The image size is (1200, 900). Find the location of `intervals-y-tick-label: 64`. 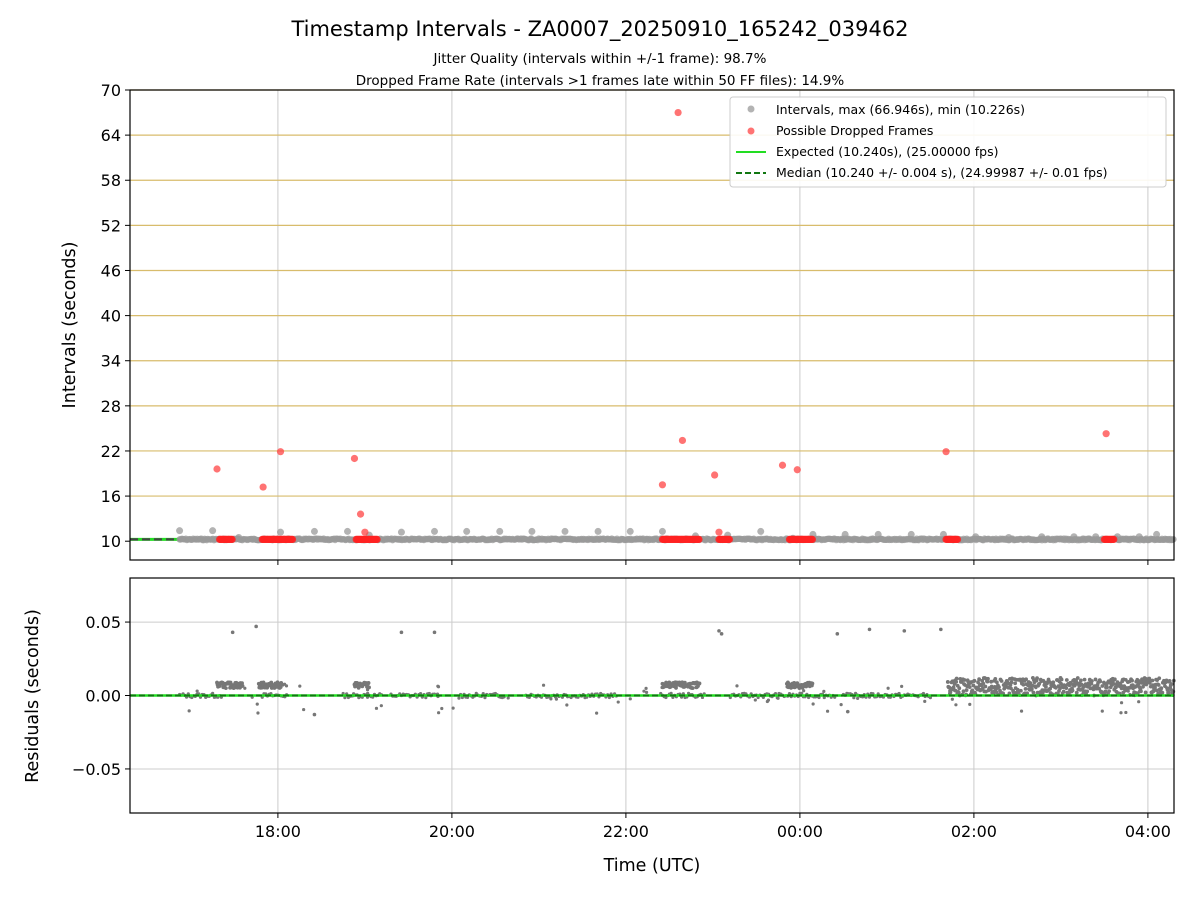

intervals-y-tick-label: 64 is located at coordinates (111, 135).